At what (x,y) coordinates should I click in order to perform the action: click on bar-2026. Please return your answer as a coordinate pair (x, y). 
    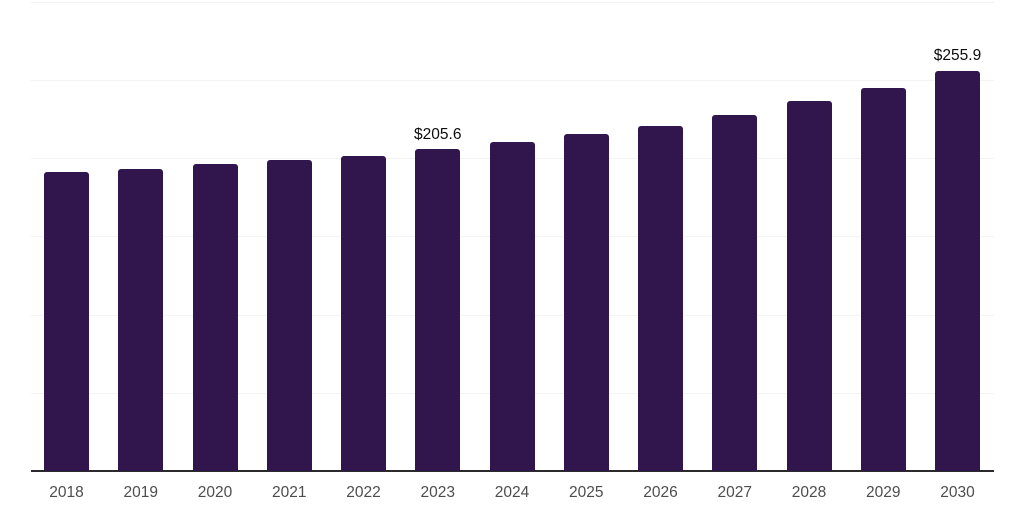
    Looking at the image, I should click on (660, 298).